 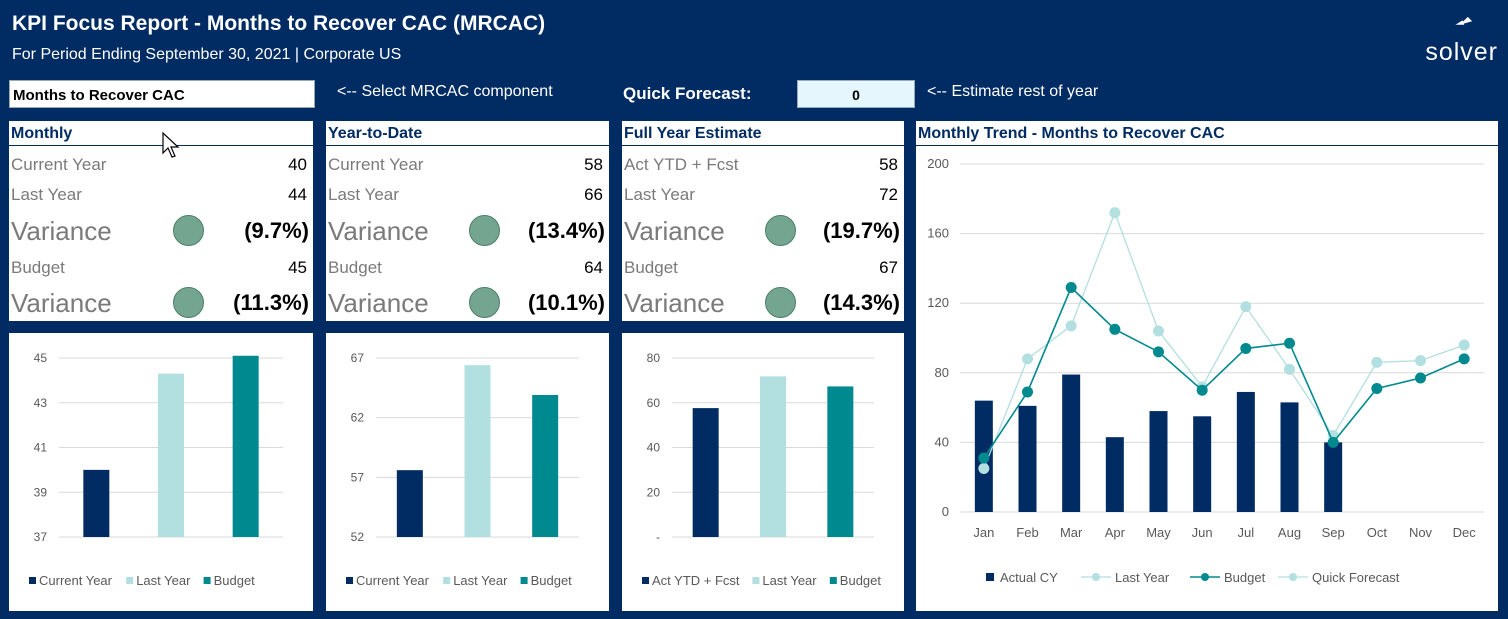 I want to click on y-tick-label: 60, so click(x=654, y=403).